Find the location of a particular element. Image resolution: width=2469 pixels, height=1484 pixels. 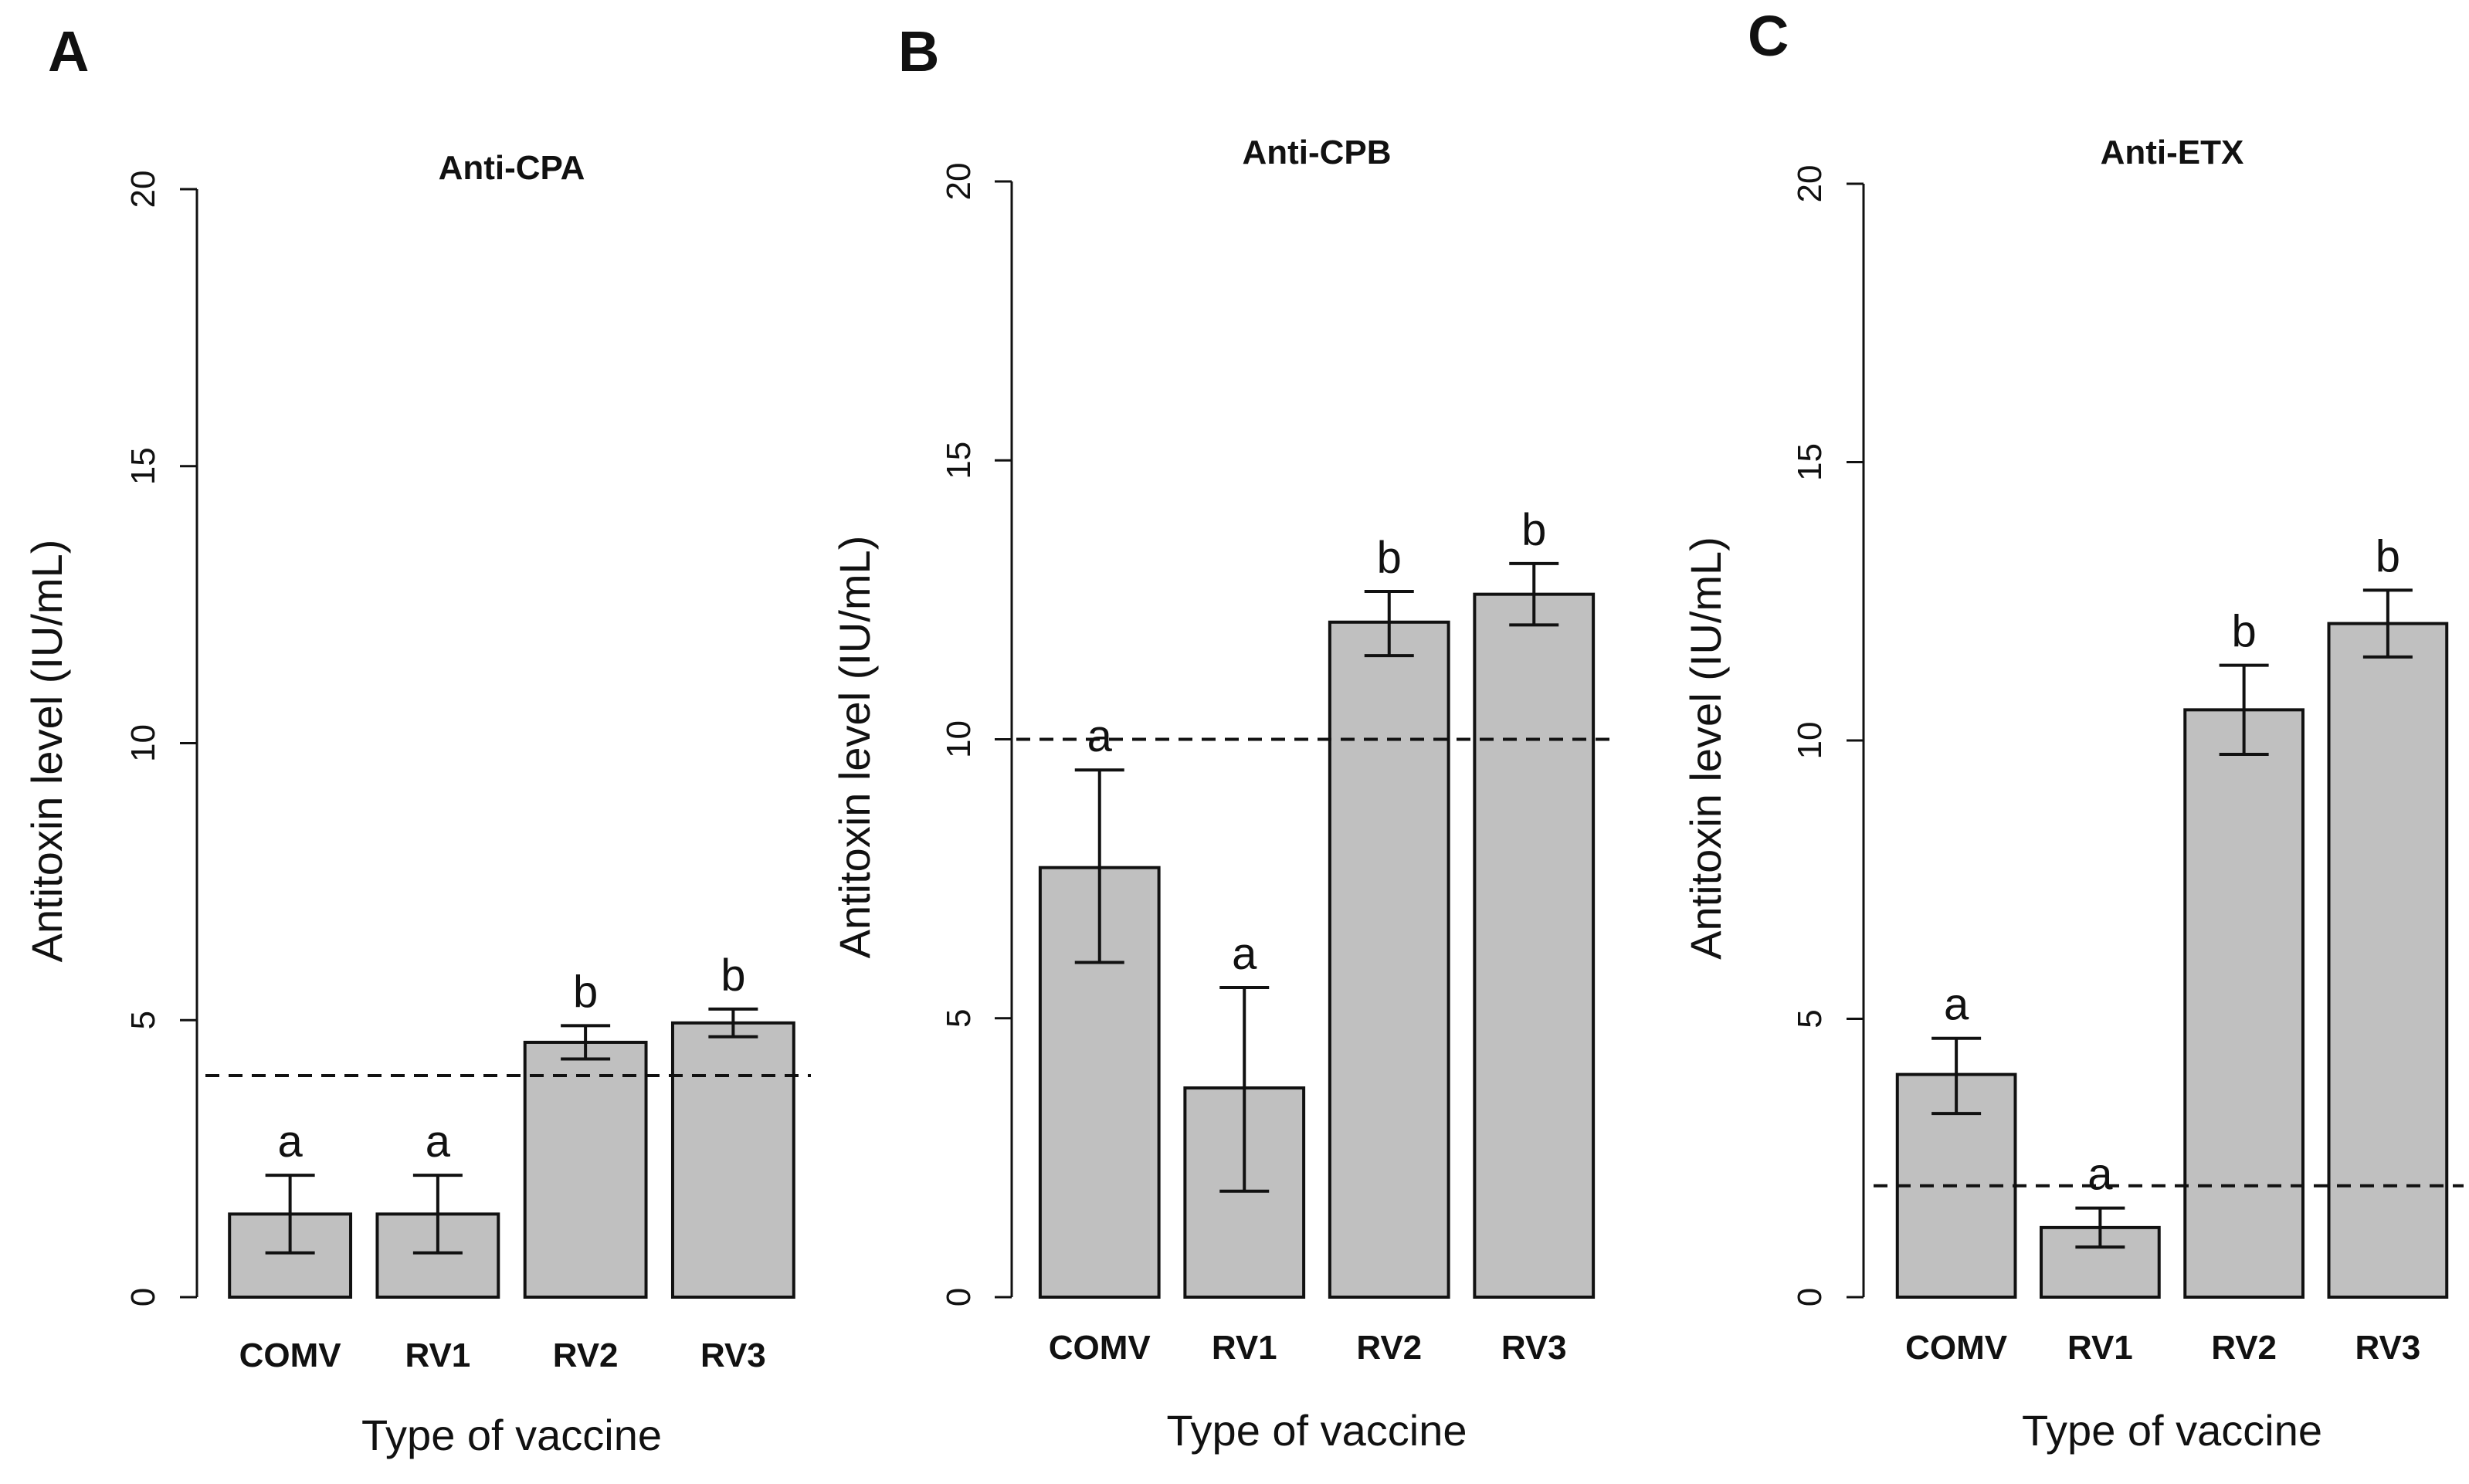

panel-b-x-axis-title: Type of vaccine is located at coordinates (1316, 1430).